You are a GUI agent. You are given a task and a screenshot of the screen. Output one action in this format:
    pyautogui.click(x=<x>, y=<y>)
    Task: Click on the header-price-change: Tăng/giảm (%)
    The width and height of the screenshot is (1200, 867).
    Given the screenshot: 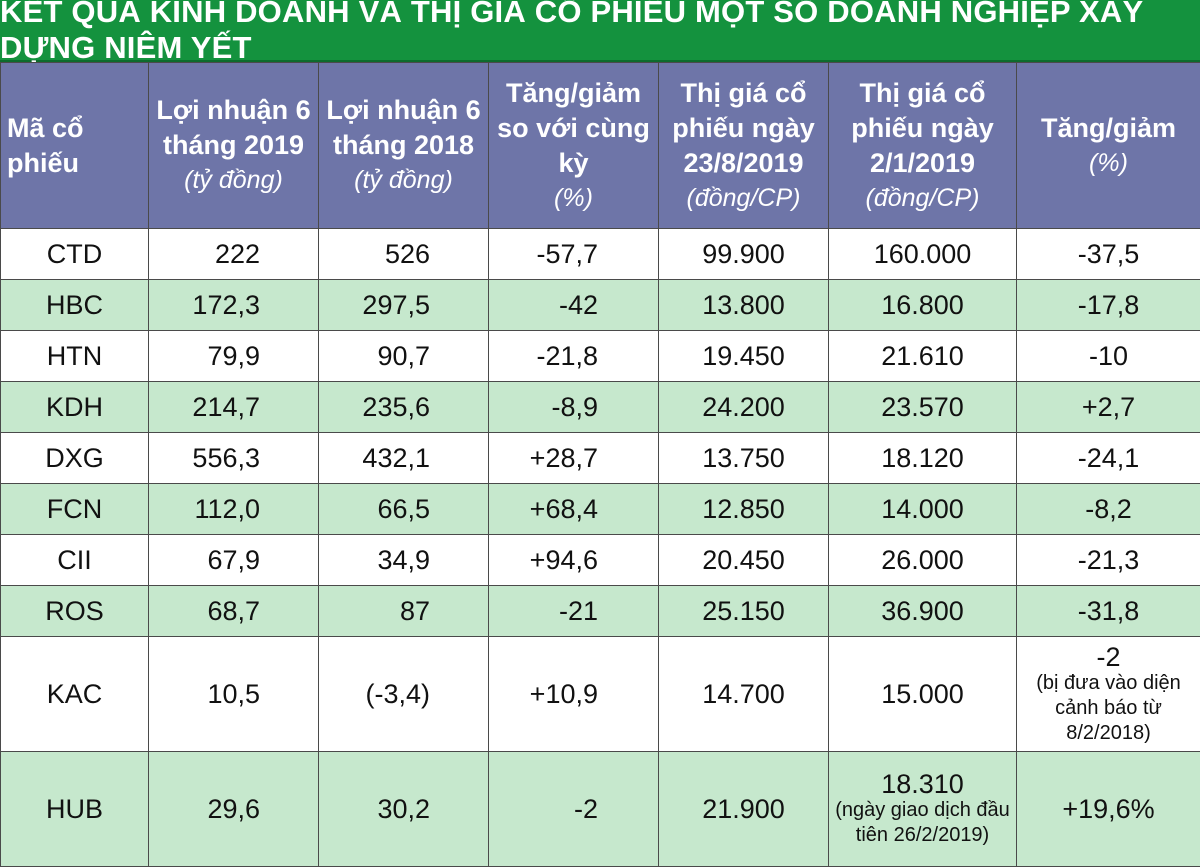 What is the action you would take?
    pyautogui.click(x=1108, y=146)
    